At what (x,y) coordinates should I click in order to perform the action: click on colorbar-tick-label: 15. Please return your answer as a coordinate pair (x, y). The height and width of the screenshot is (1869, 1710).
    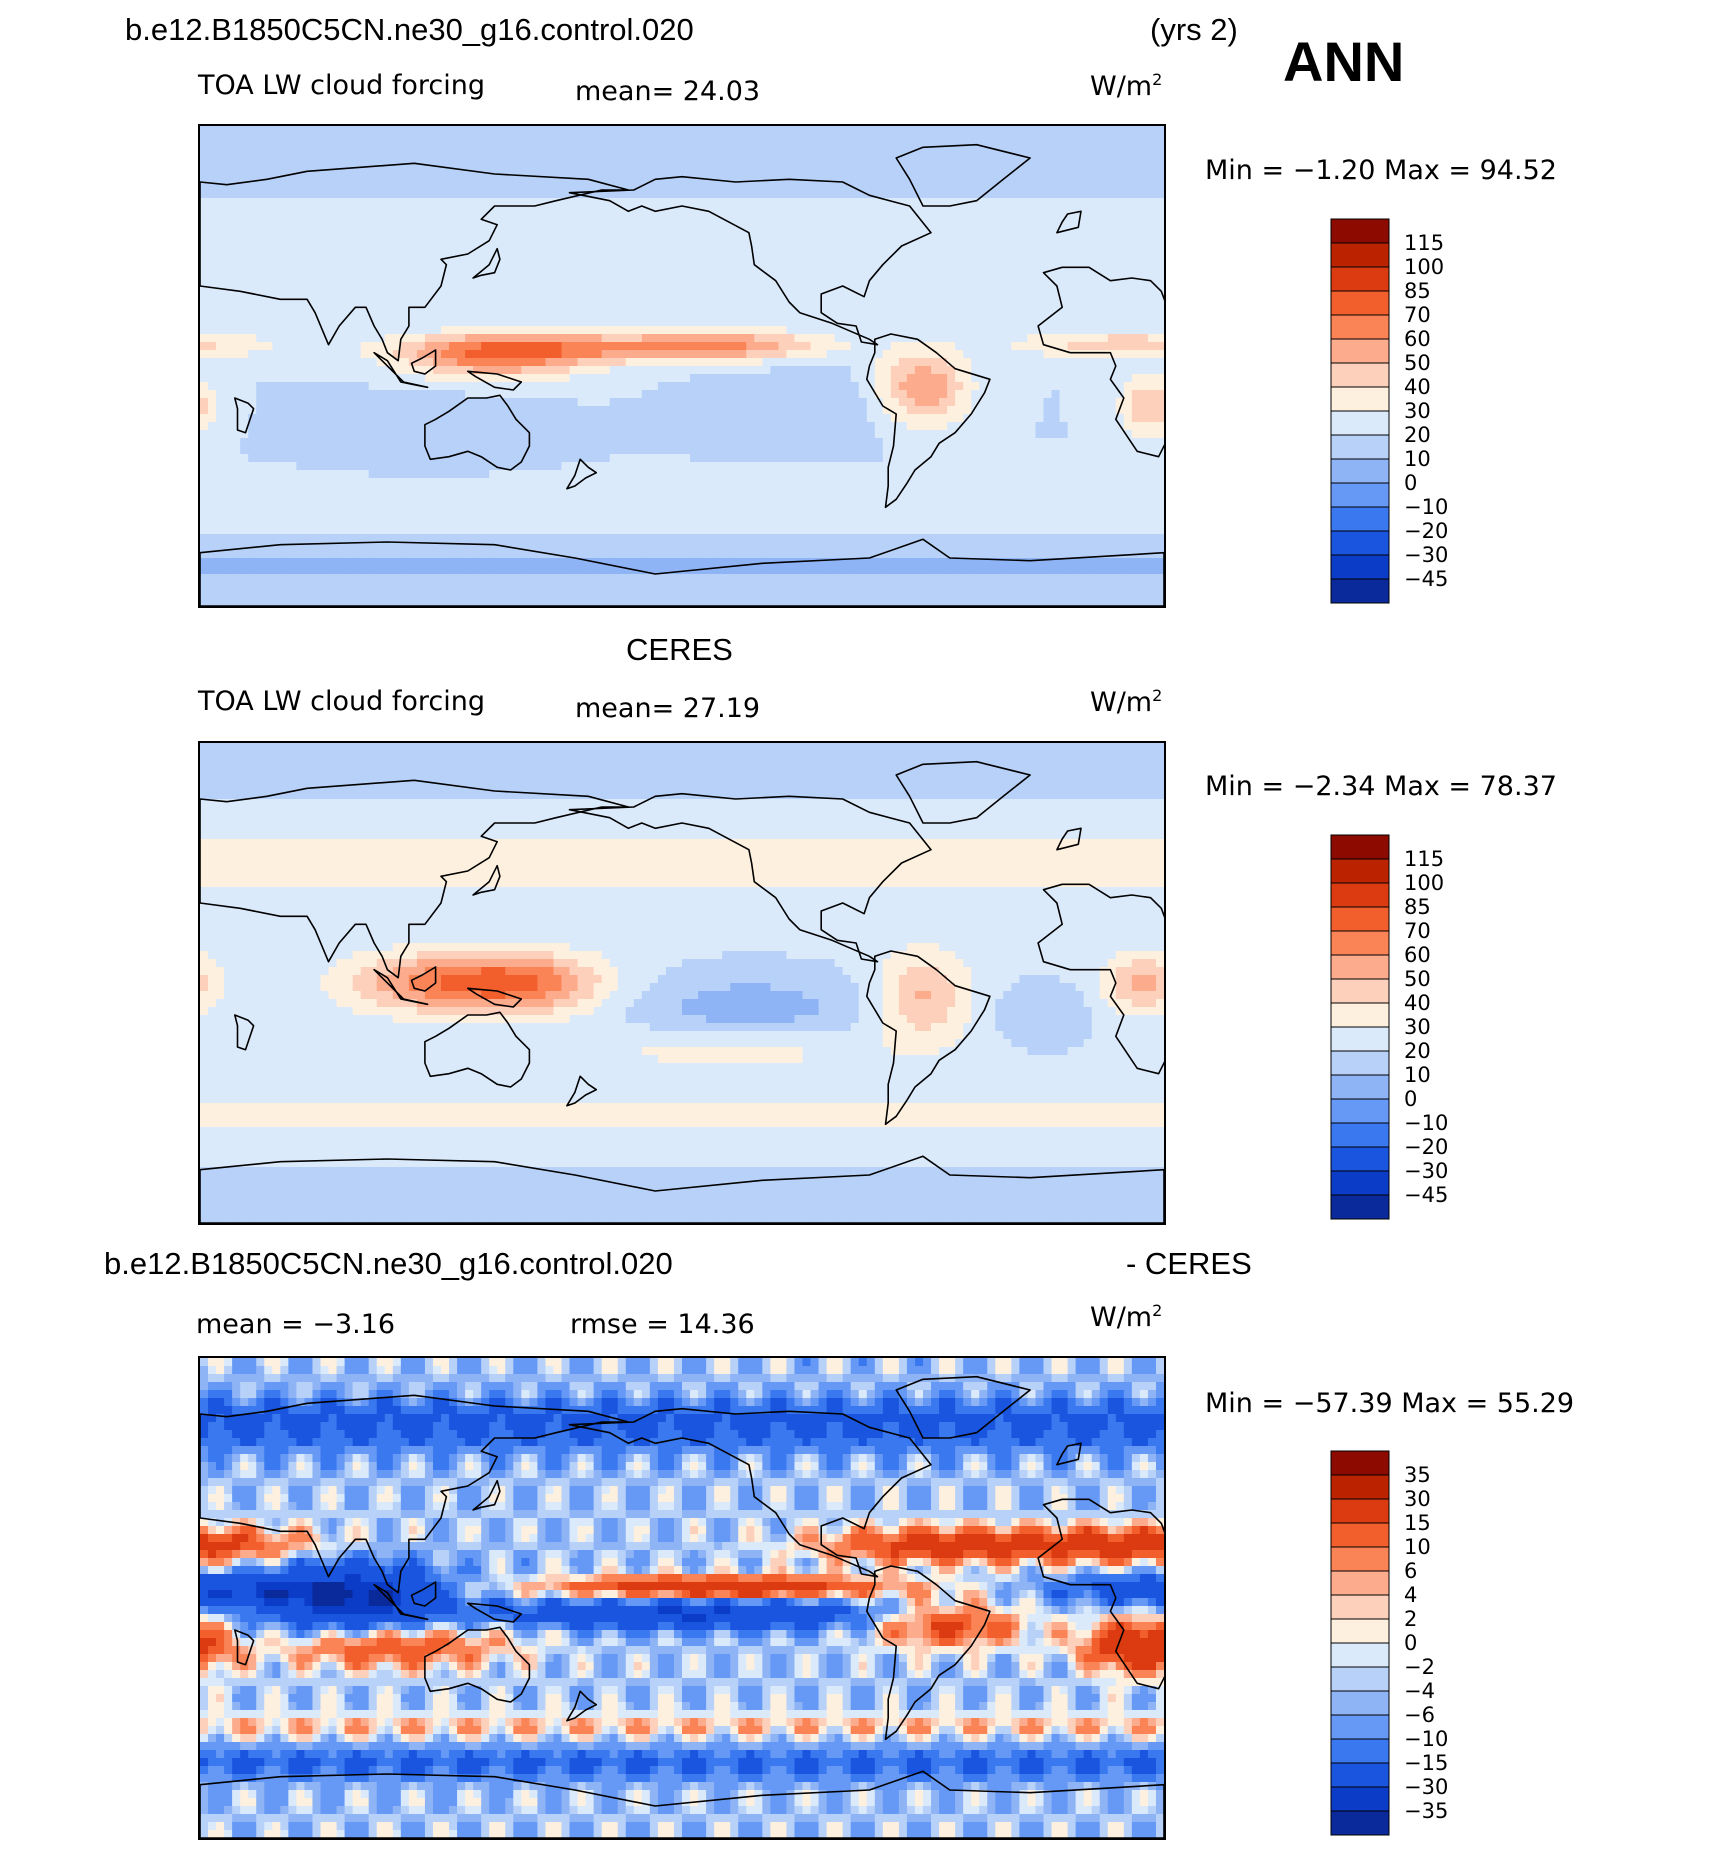
    Looking at the image, I should click on (1417, 1523).